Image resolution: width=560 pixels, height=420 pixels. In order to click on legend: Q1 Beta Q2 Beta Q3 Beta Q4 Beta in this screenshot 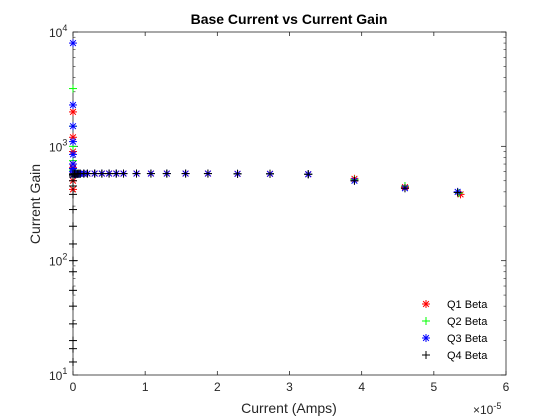, I will do `click(456, 327)`.